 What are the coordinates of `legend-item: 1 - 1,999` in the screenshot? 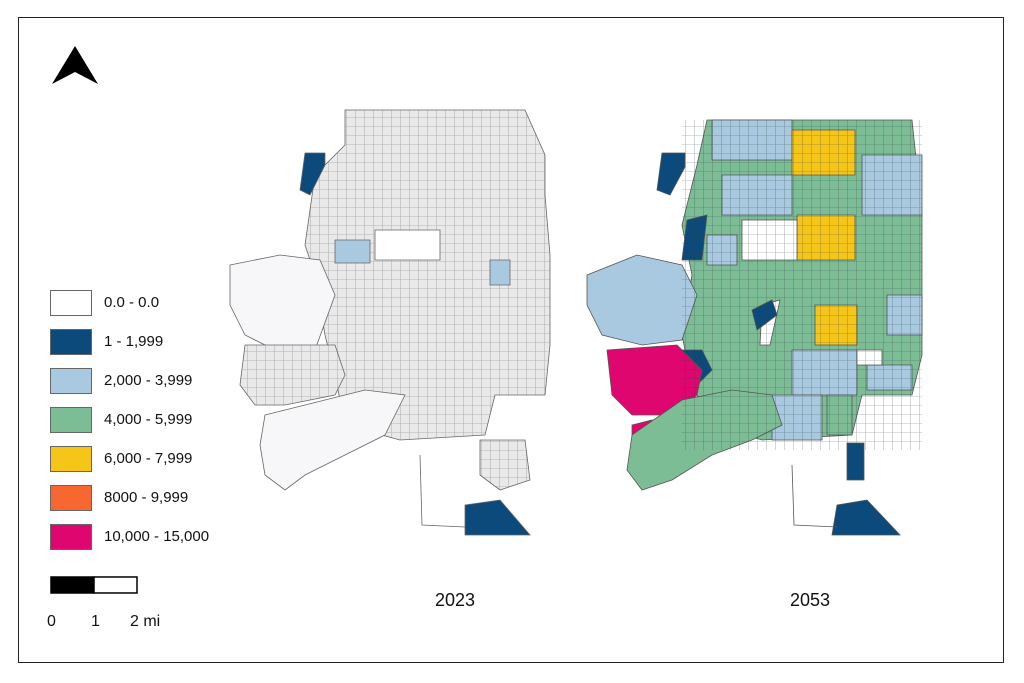 It's located at (129, 341).